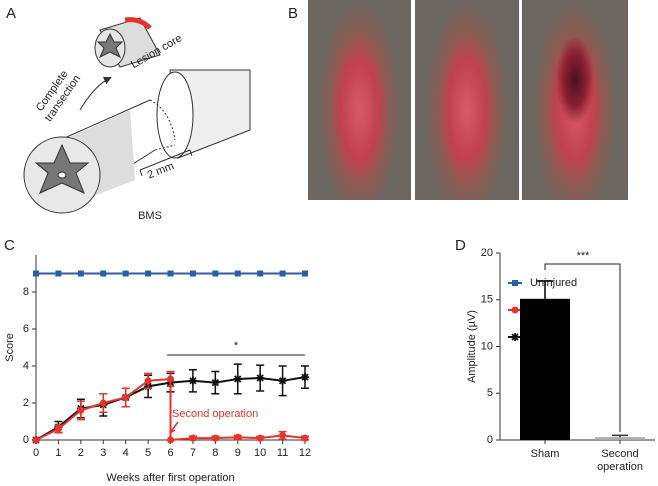 This screenshot has width=658, height=486. What do you see at coordinates (103, 453) in the screenshot?
I see `x-tick-label: 3` at bounding box center [103, 453].